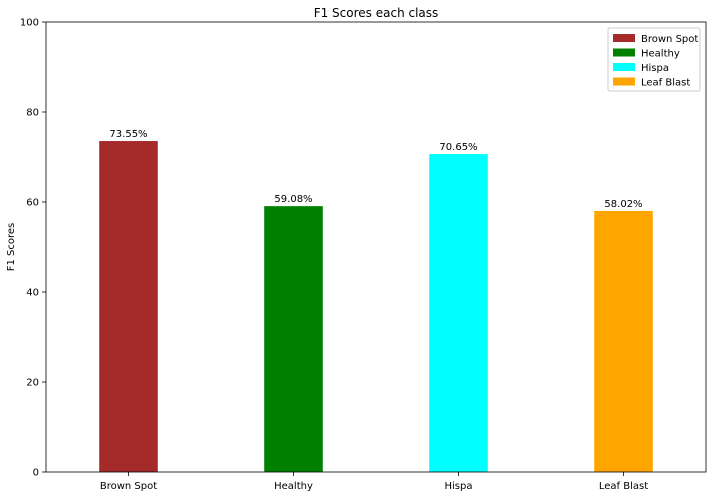 The image size is (712, 496). Describe the element at coordinates (374, 482) in the screenshot. I see `x-axis-ticks: Brown Spot Healthy Hispa Leaf Blast` at that location.